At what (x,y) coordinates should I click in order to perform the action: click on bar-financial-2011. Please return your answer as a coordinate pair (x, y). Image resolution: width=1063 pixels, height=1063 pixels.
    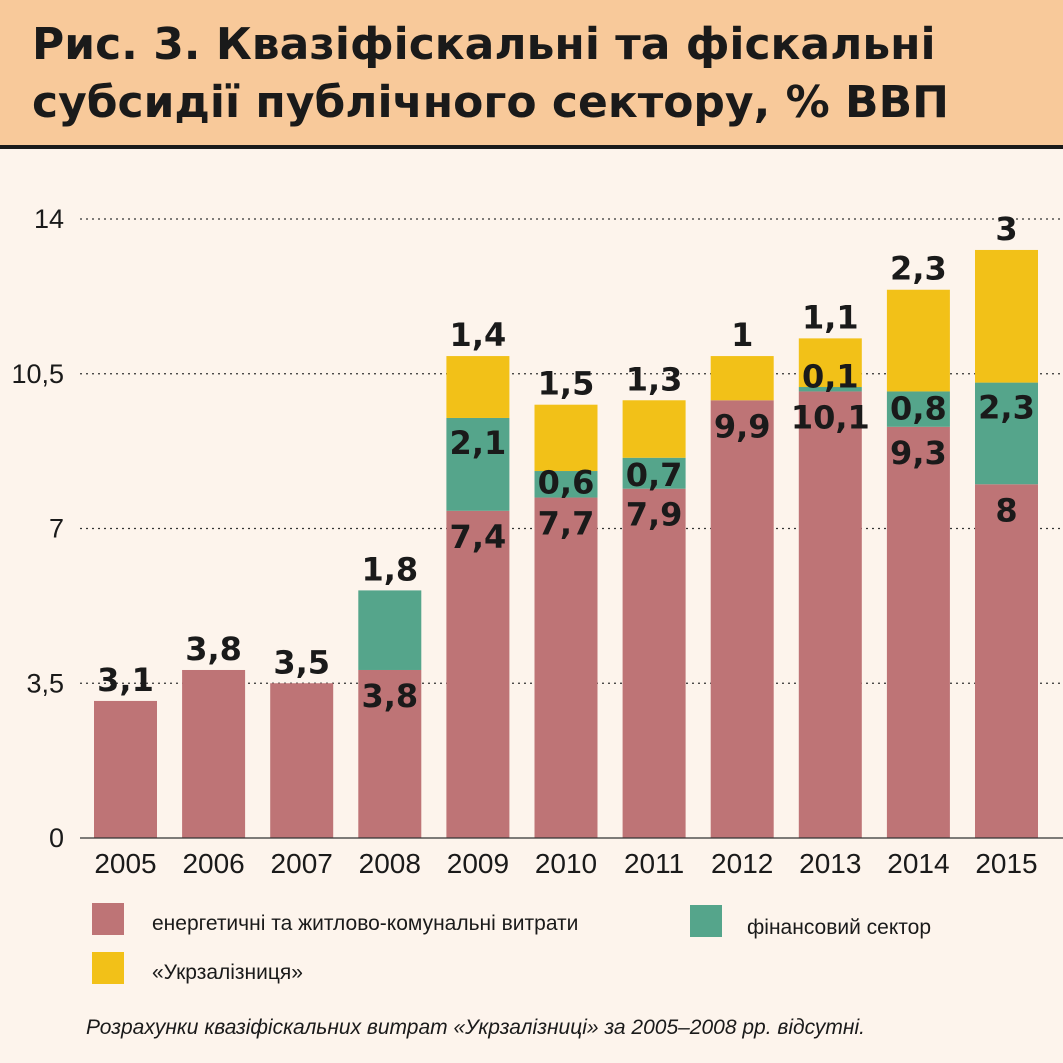
    Looking at the image, I should click on (654, 473).